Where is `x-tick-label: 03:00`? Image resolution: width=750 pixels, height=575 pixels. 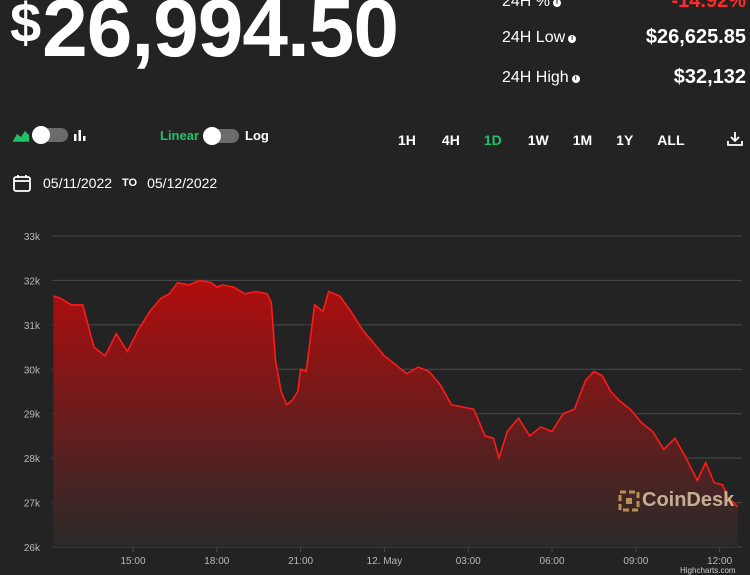 x-tick-label: 03:00 is located at coordinates (468, 561).